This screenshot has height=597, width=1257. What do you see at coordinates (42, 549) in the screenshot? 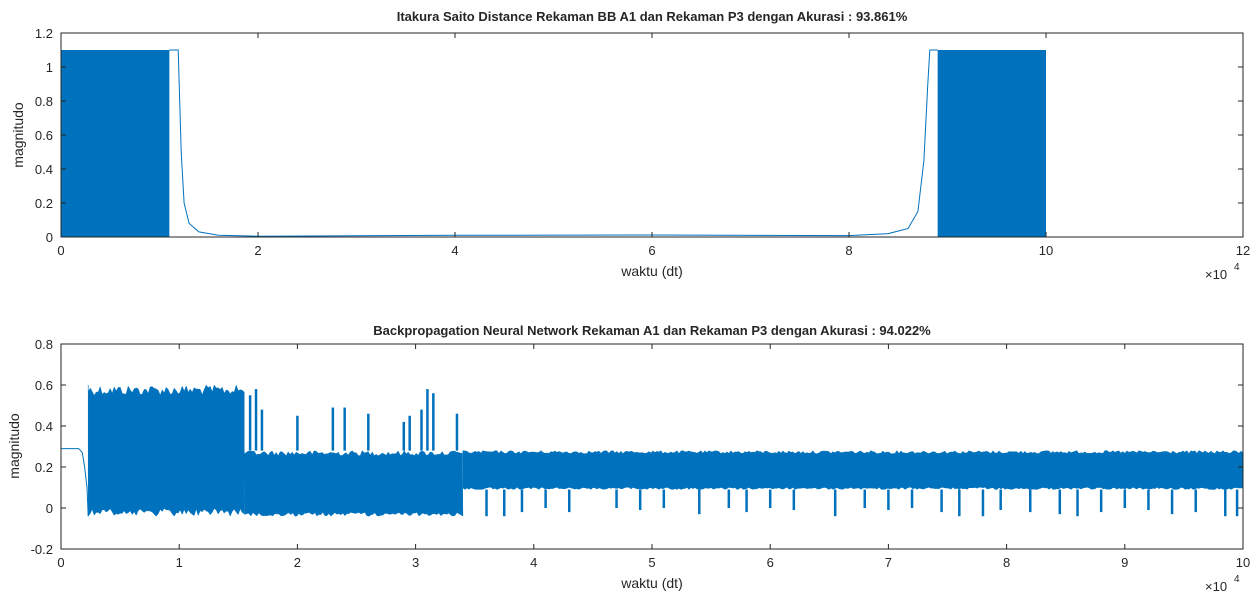
I see `y-tick-label: -0.2` at bounding box center [42, 549].